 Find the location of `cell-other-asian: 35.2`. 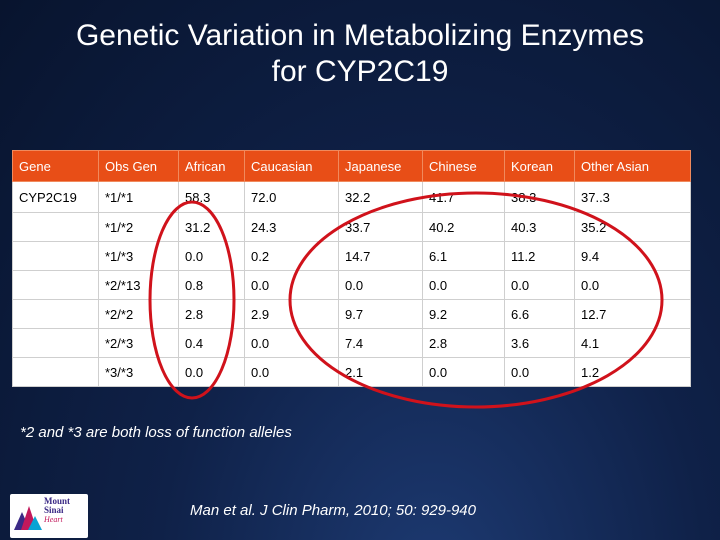

cell-other-asian: 35.2 is located at coordinates (632, 227).